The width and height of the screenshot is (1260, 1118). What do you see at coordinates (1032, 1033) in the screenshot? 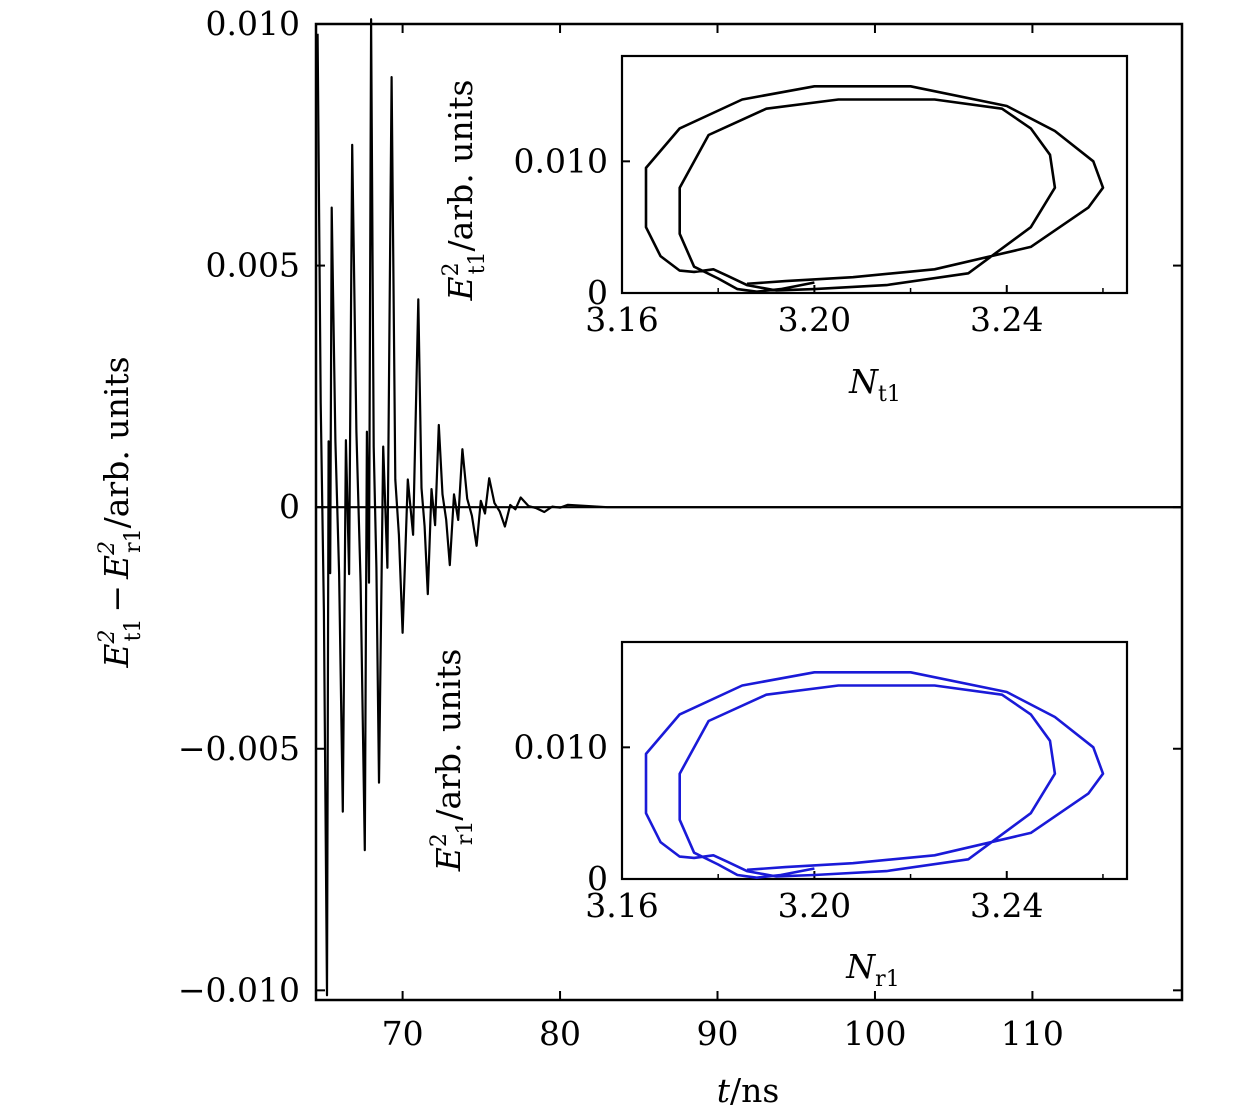
I see `main-x-tick-label: 110` at bounding box center [1032, 1033].